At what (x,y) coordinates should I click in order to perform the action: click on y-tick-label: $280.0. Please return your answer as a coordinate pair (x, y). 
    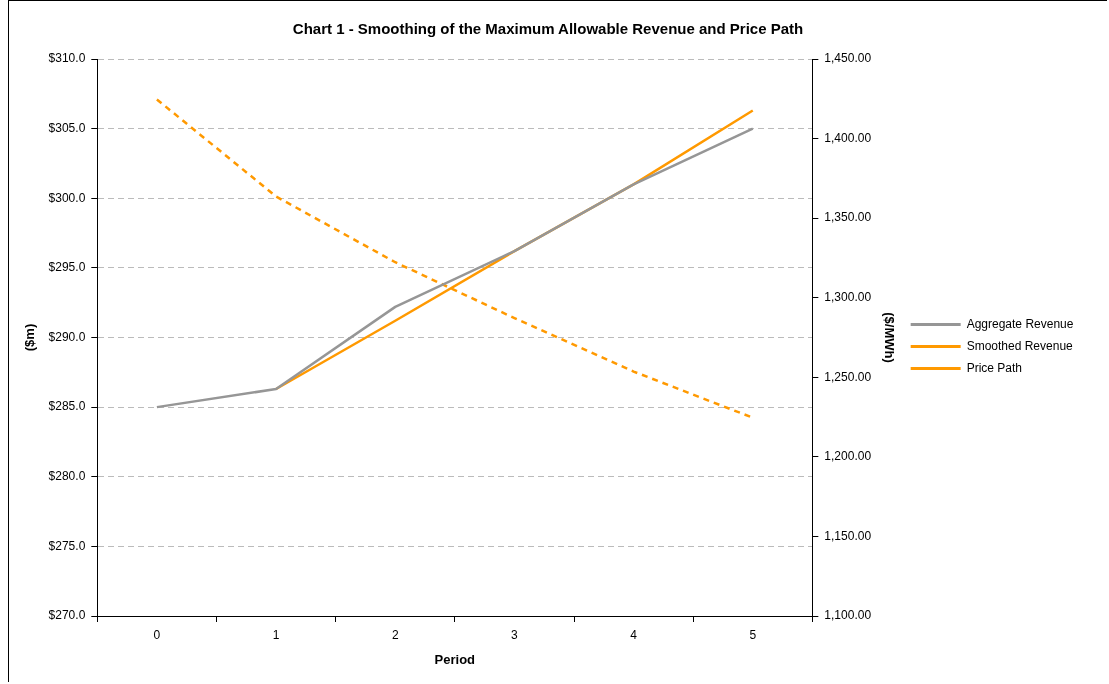
    Looking at the image, I should click on (67, 476).